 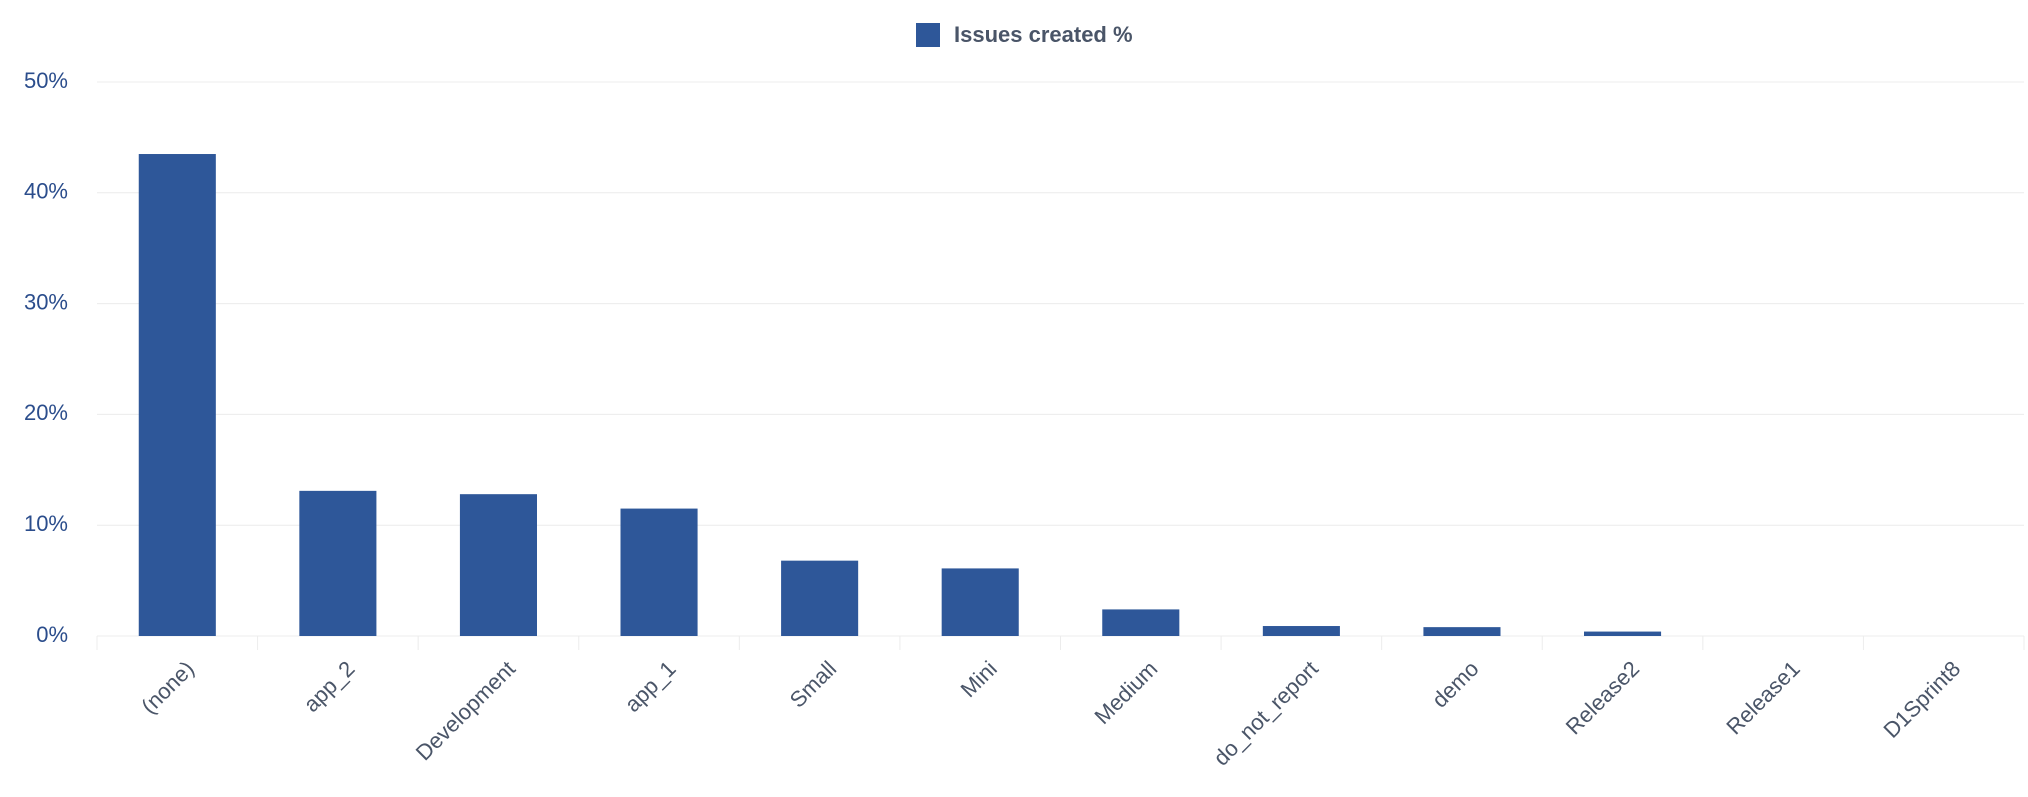 What do you see at coordinates (1265, 713) in the screenshot?
I see `x-tick-label: do_not_report` at bounding box center [1265, 713].